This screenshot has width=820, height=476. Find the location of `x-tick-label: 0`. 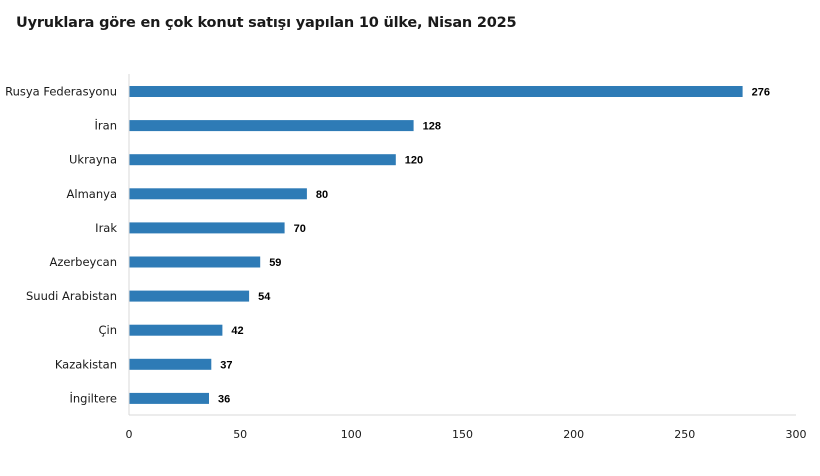

x-tick-label: 0 is located at coordinates (129, 434).